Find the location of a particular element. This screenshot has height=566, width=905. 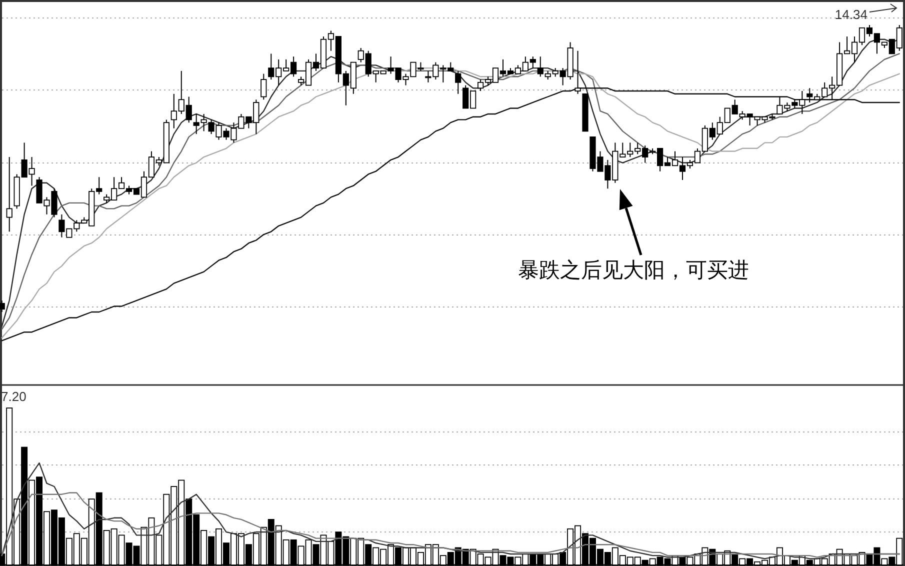

annotation: 暴跌之后见大阳，可买进 is located at coordinates (633, 270).